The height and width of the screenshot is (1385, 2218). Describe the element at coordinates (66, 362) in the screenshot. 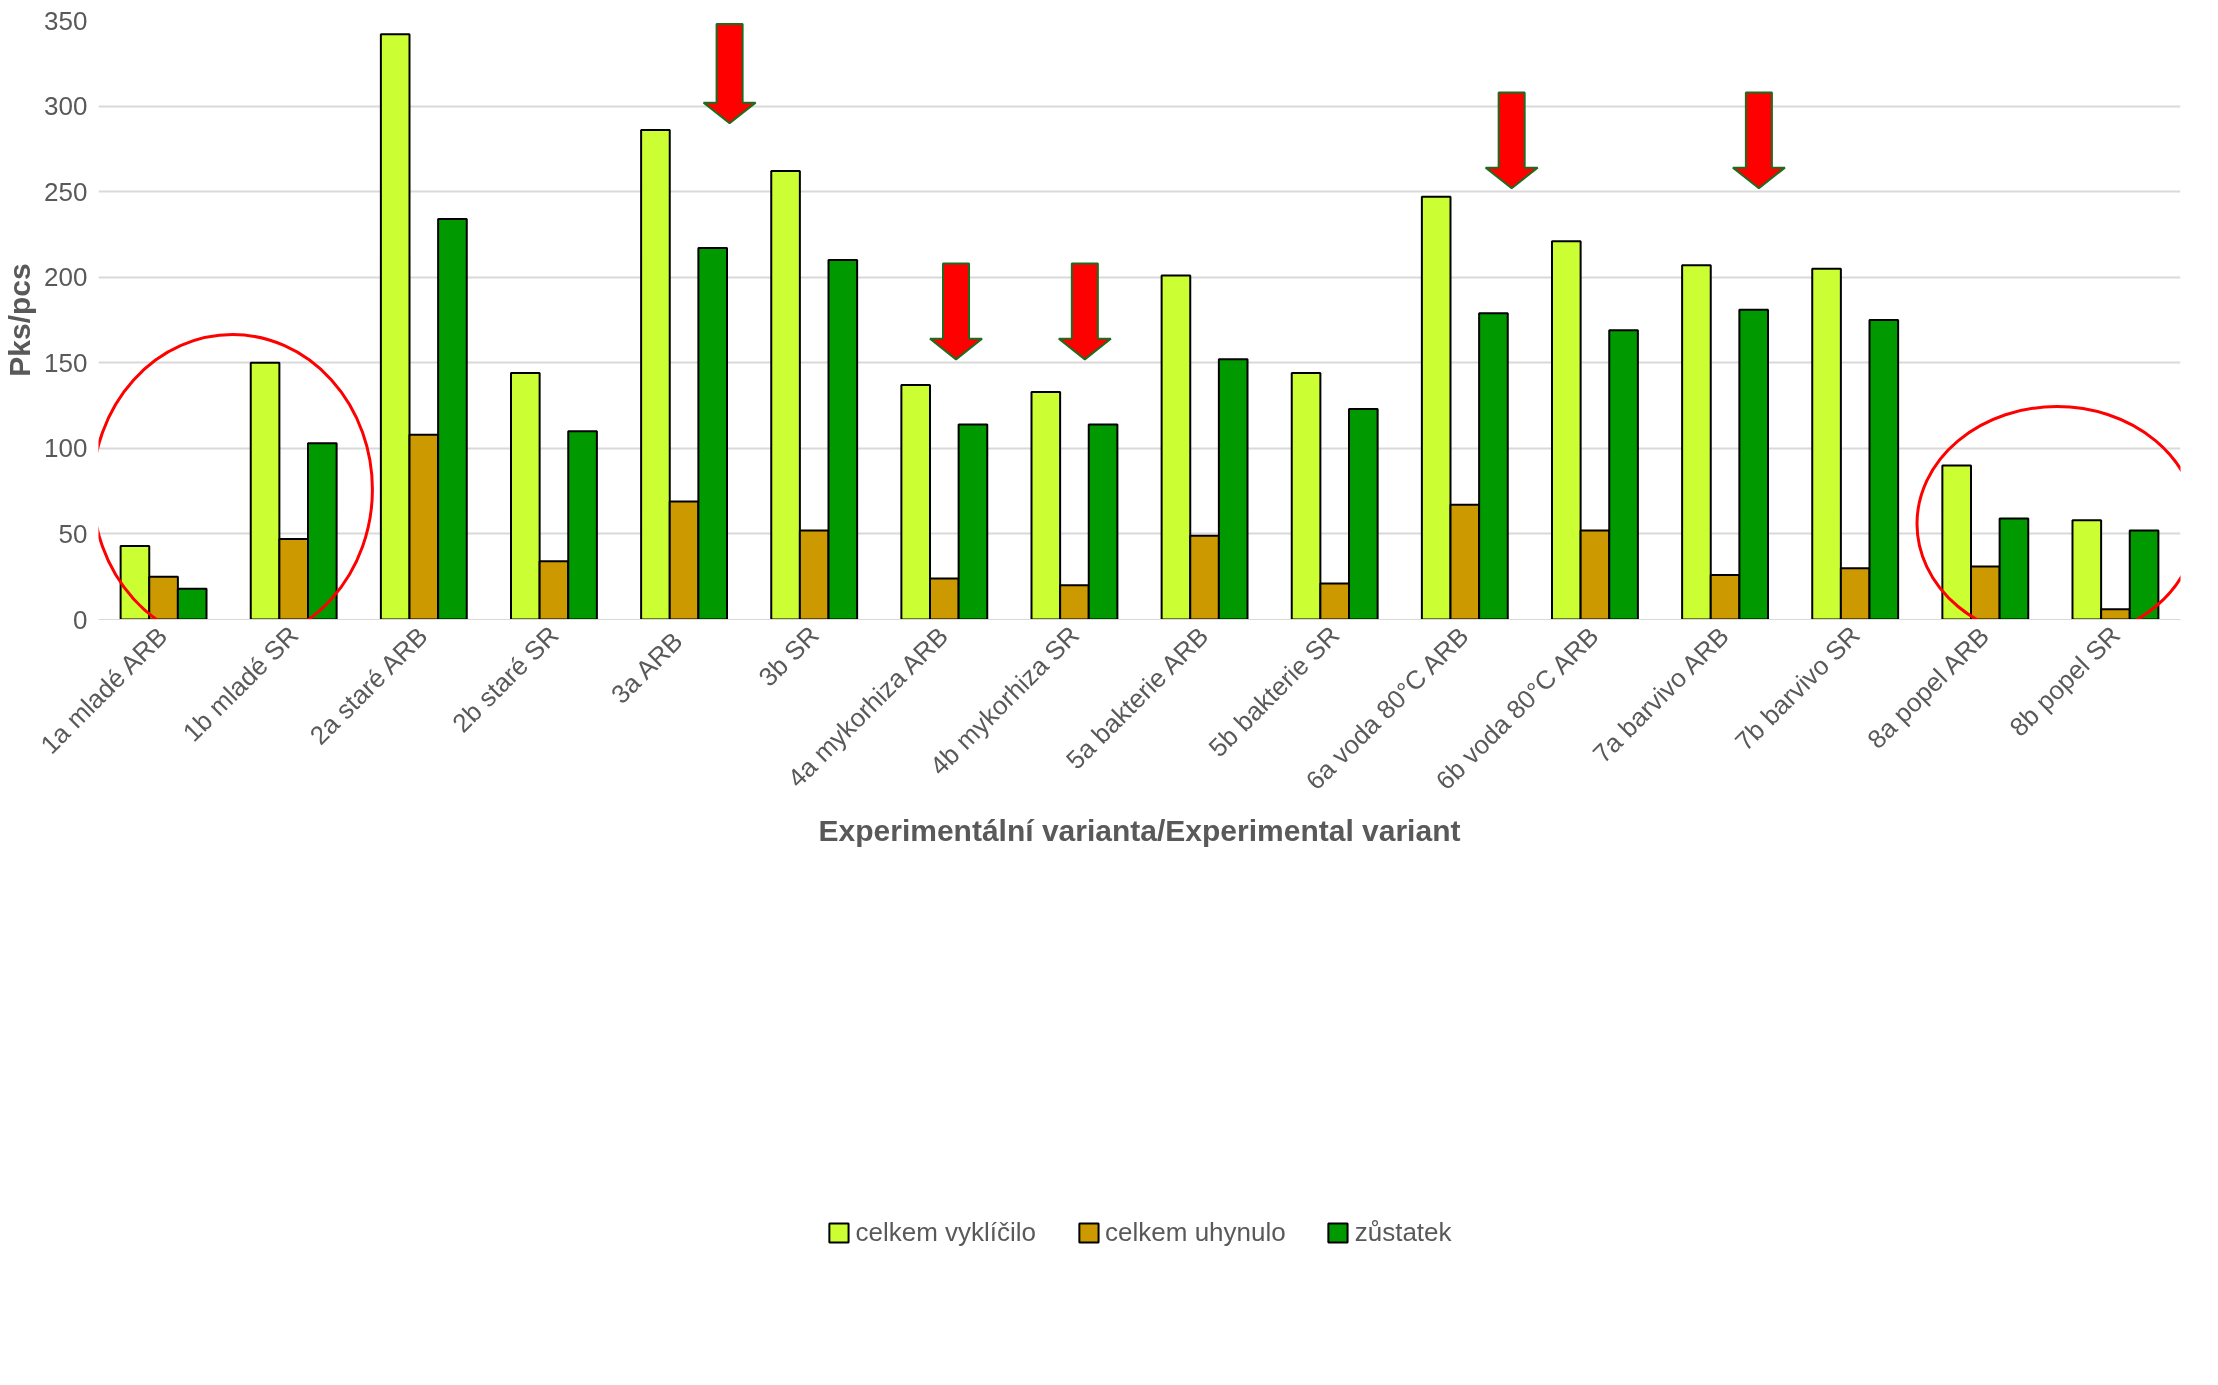

I see `y-tick-label: 150` at that location.